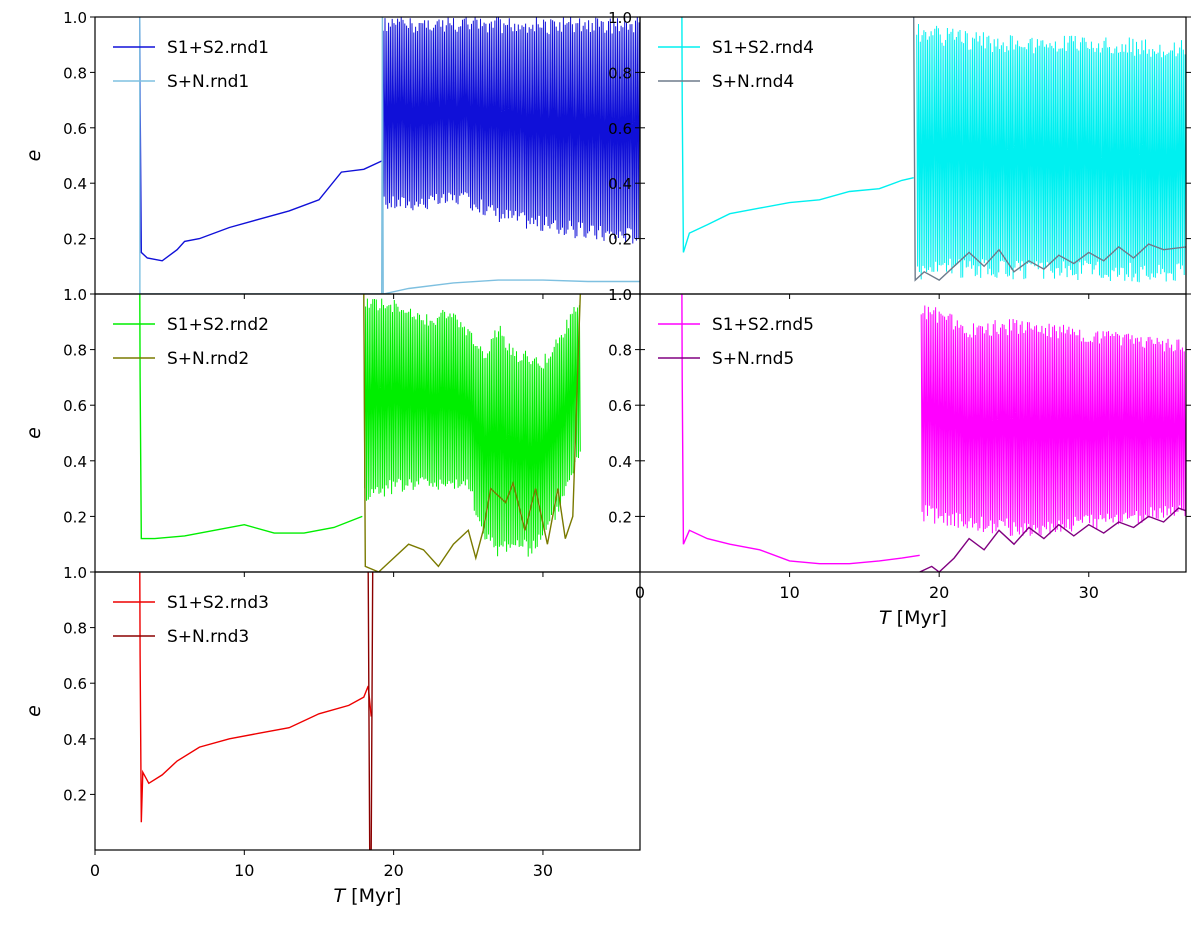 The image size is (1200, 927). Describe the element at coordinates (763, 48) in the screenshot. I see `legend-label: S1+S2.rnd4` at that location.